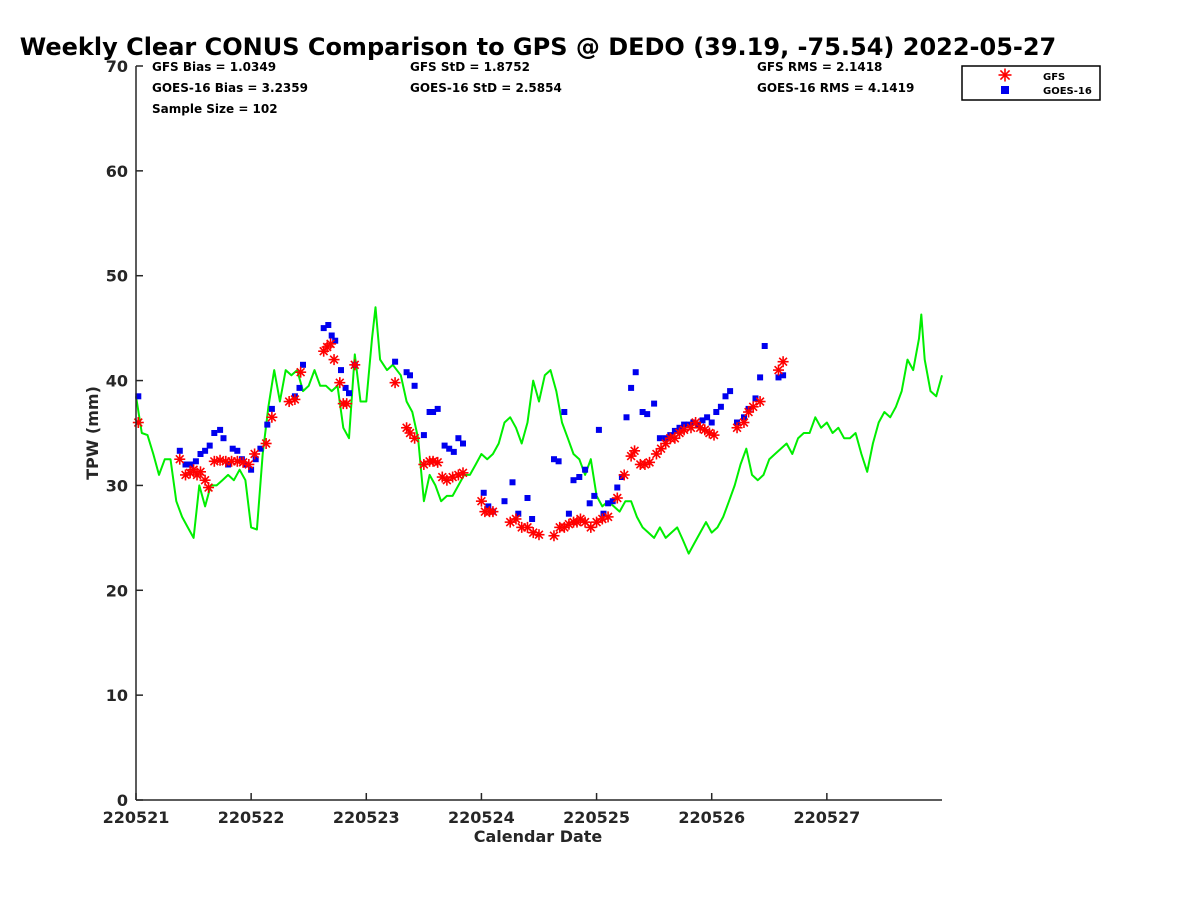 The image size is (1200, 900). Describe the element at coordinates (92, 433) in the screenshot. I see `y-axis-label: TPW (mm)` at that location.